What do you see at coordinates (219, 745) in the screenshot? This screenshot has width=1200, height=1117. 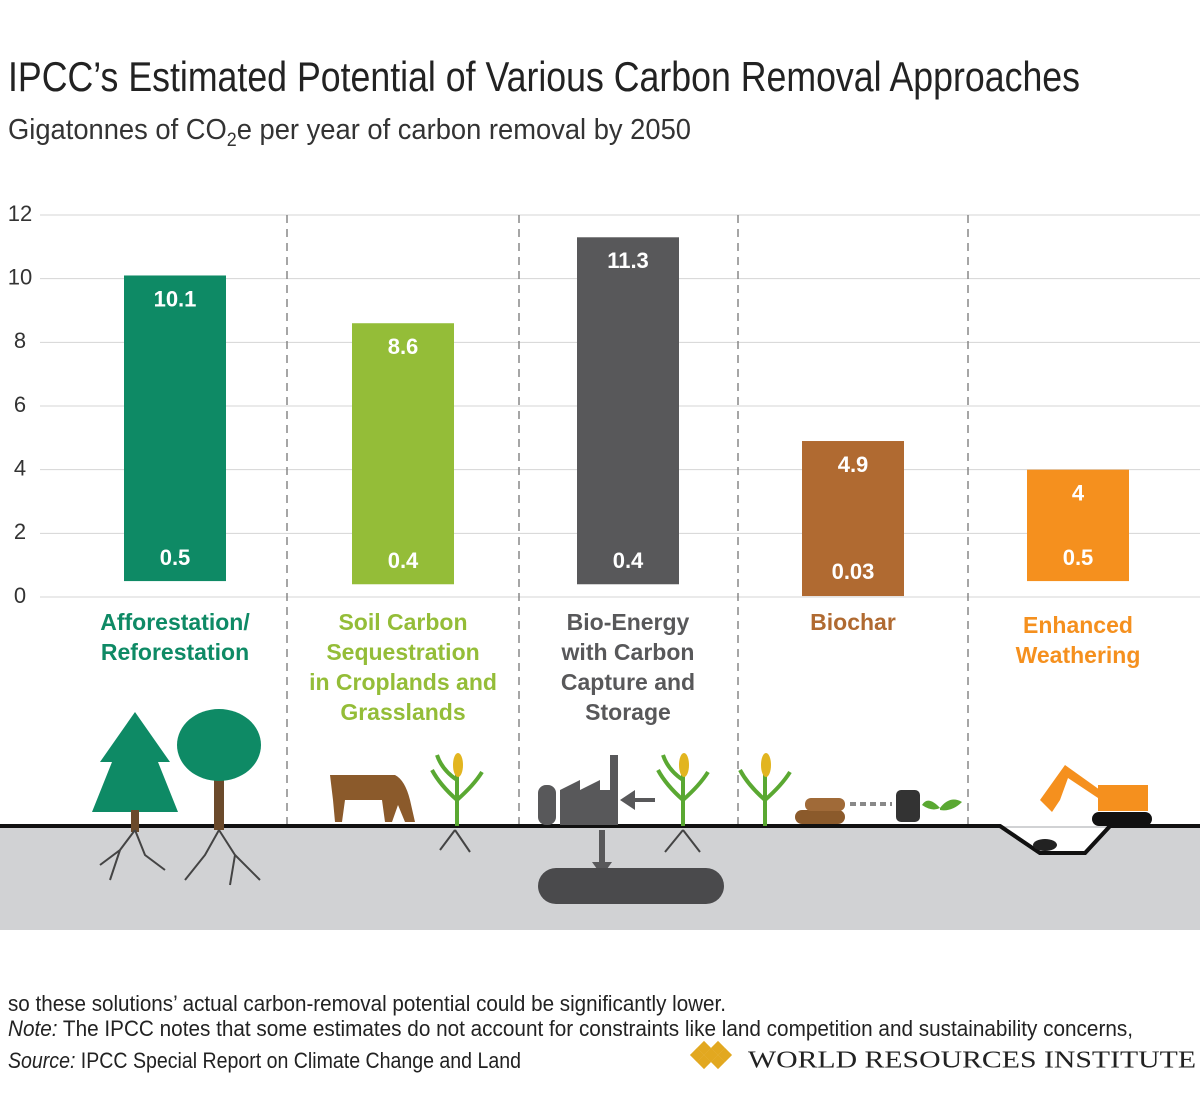 I see `tree-crown` at bounding box center [219, 745].